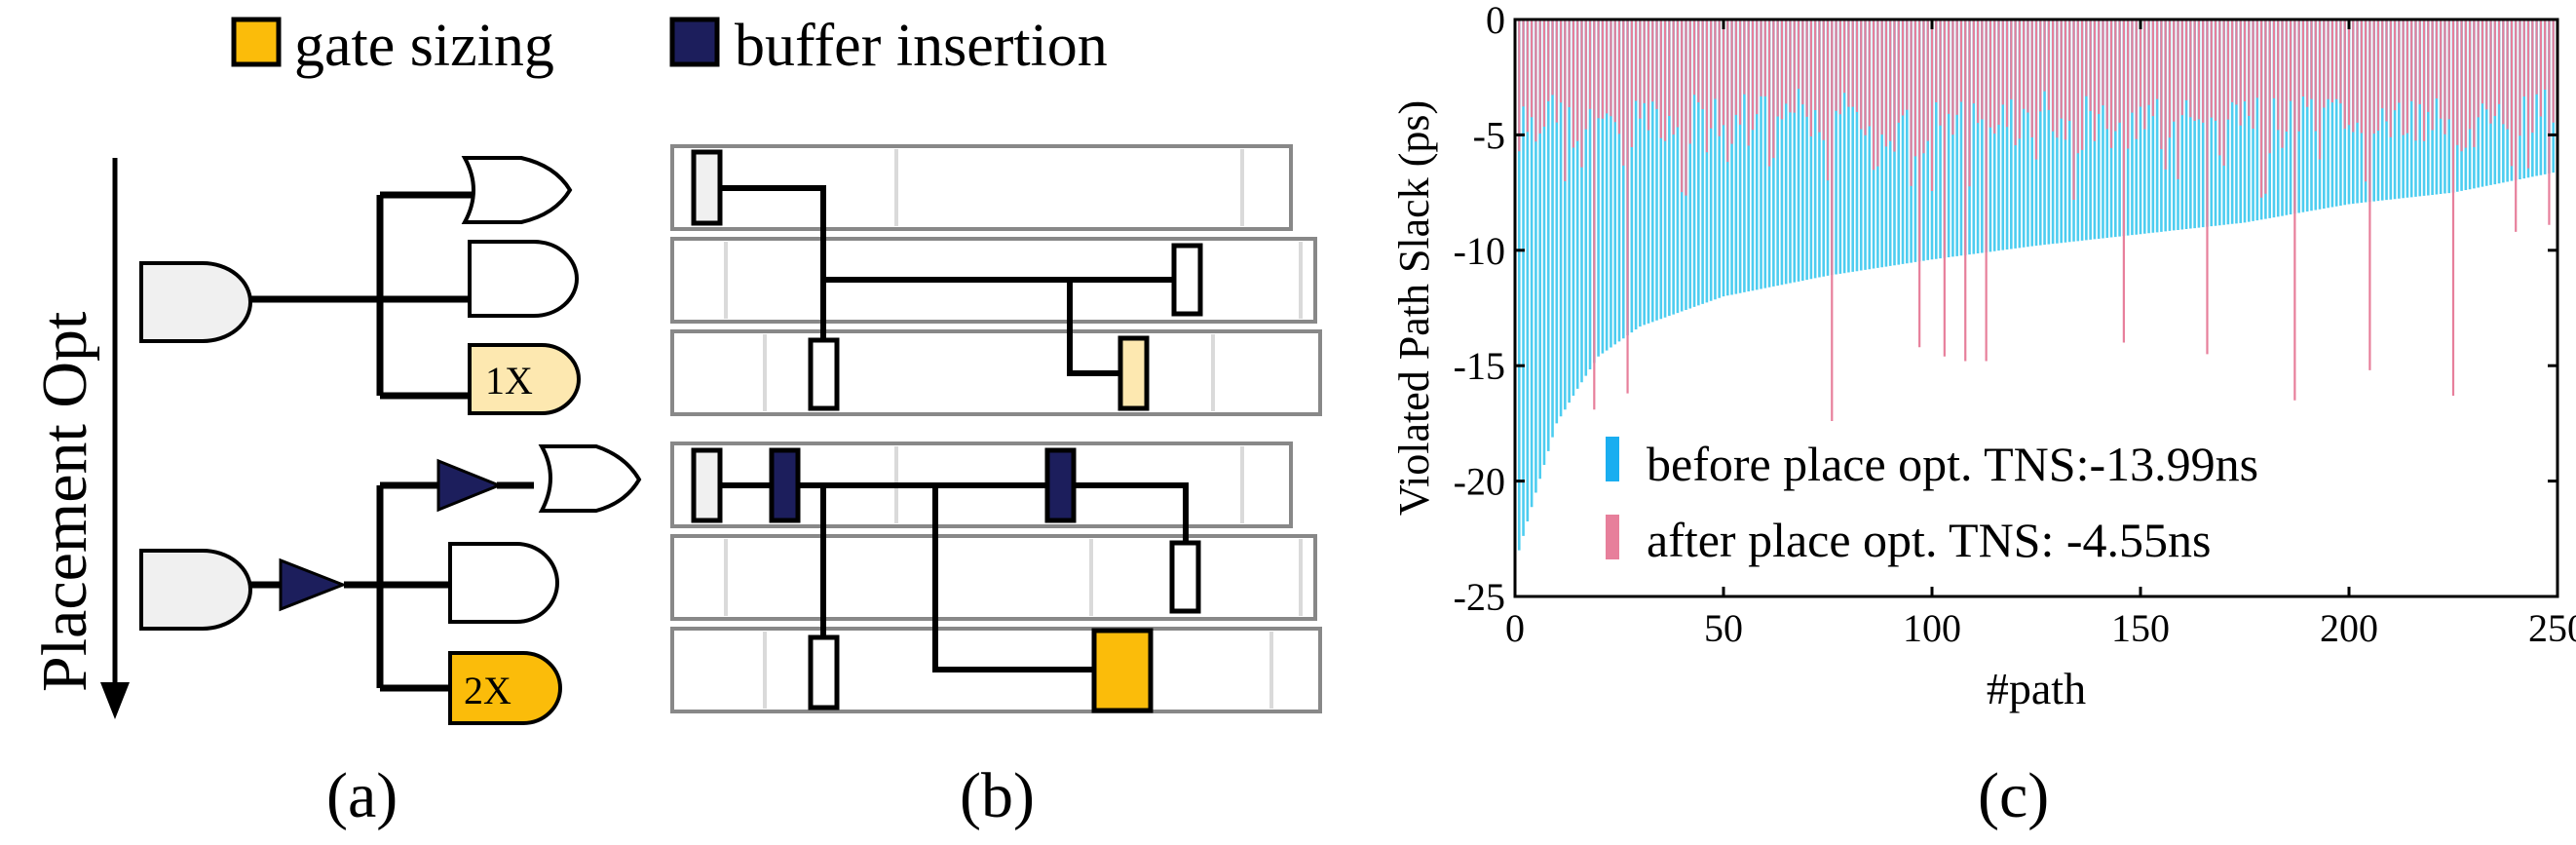 The width and height of the screenshot is (2576, 845). Describe the element at coordinates (195, 590) in the screenshot. I see `lower-driver-and-gate` at that location.